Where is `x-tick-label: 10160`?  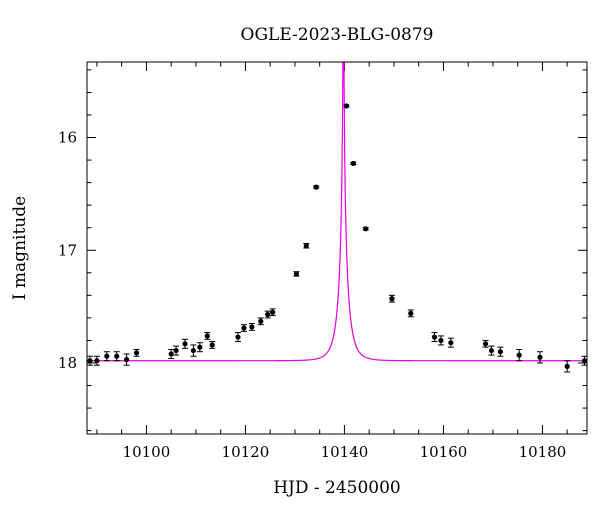
x-tick-label: 10160 is located at coordinates (444, 452).